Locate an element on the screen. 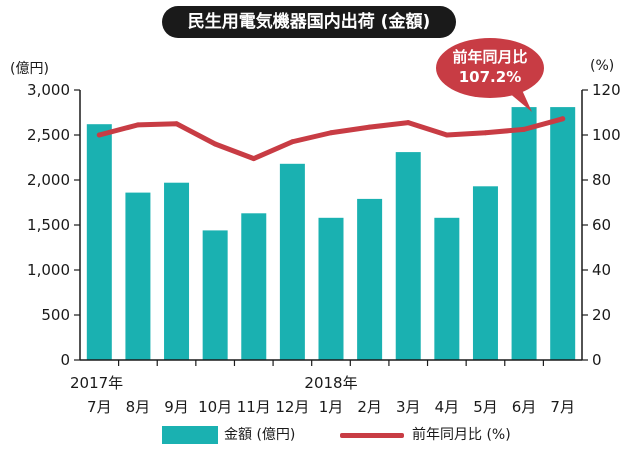  left-tick-label: 1,000 is located at coordinates (48, 270).